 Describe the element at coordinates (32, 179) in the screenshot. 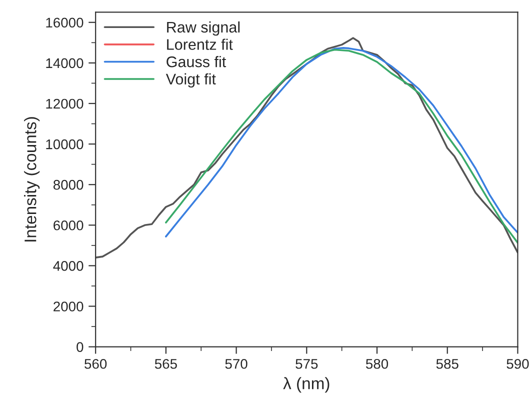

I see `y-axis-title: Intensity (counts)` at that location.